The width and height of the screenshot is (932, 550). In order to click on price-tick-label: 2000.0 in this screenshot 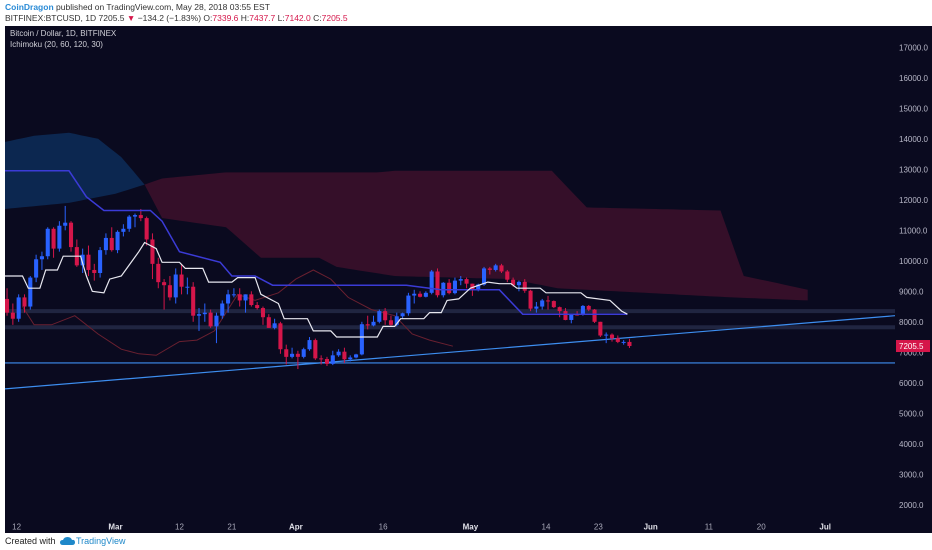, I will do `click(911, 505)`.